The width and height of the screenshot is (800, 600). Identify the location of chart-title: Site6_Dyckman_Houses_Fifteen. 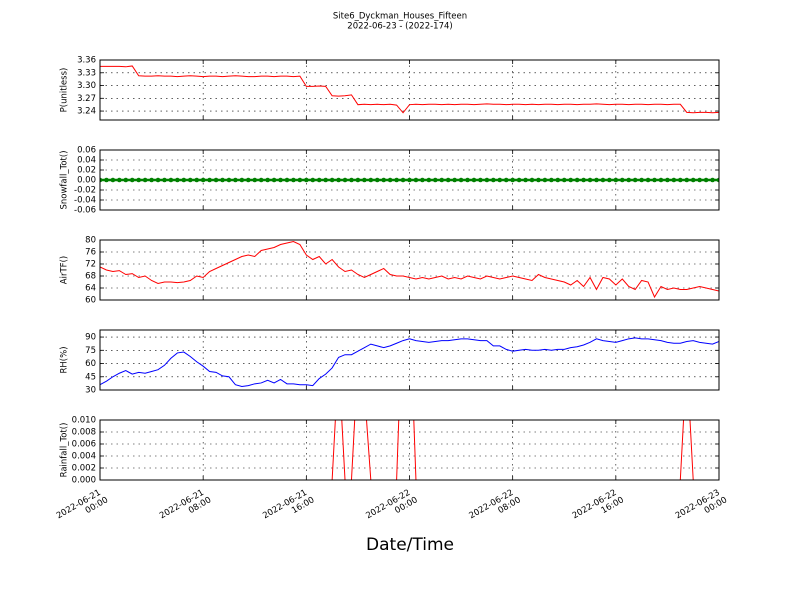
(400, 17).